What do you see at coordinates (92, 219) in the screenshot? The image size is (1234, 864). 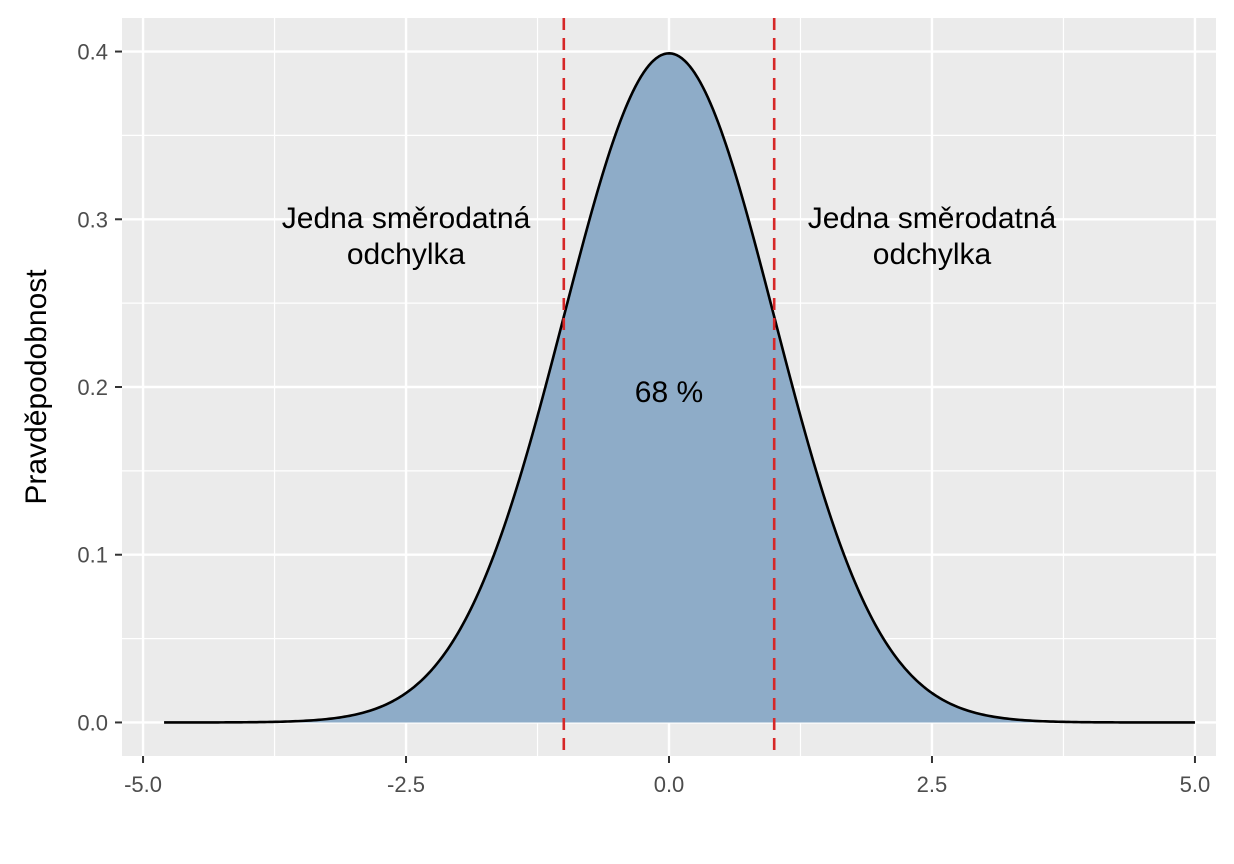 I see `y-tick-label: 0.3` at bounding box center [92, 219].